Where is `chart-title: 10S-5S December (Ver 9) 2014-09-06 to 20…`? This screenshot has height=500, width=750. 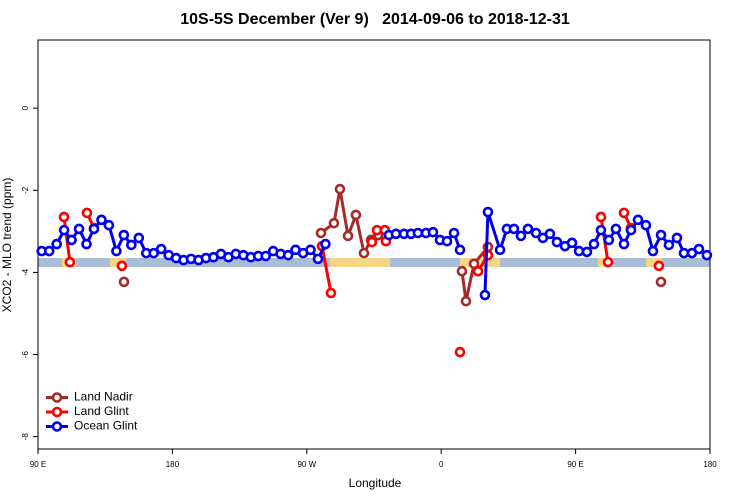 chart-title: 10S-5S December (Ver 9) 2014-09-06 to 20… is located at coordinates (375, 19).